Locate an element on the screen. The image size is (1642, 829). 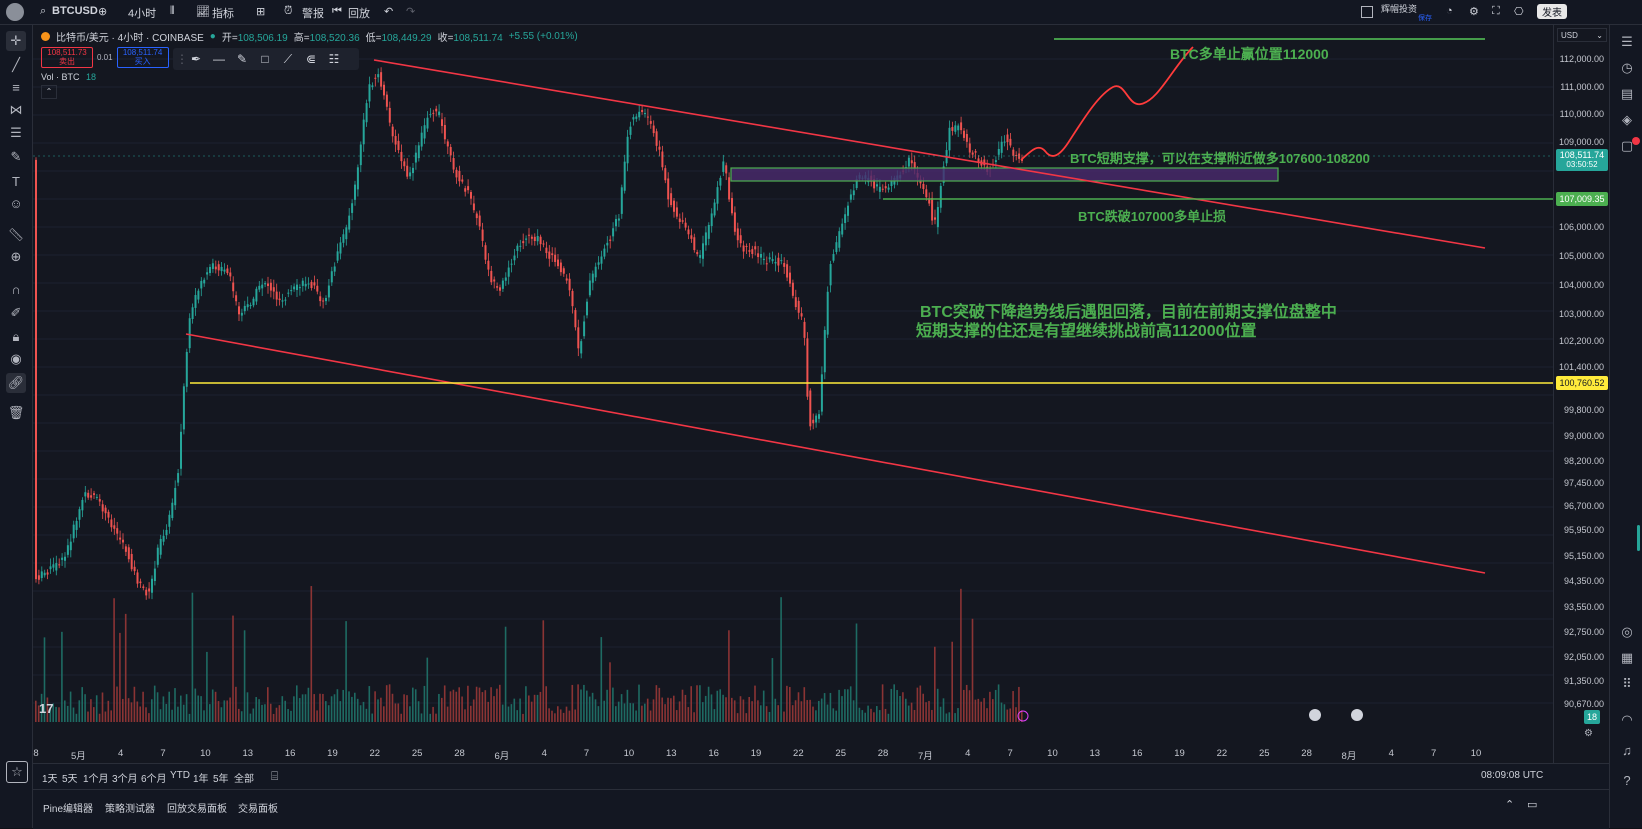
volume-label: Vol · BTC is located at coordinates (60, 77).